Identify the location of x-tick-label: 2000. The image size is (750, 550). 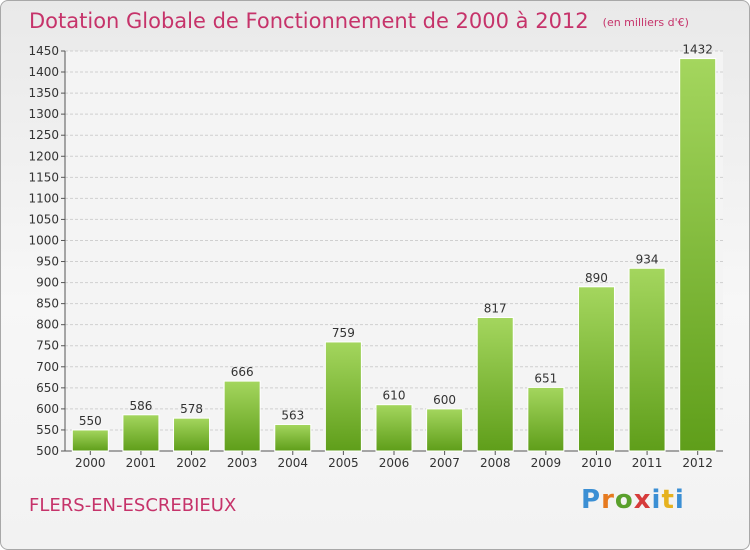
(90, 463).